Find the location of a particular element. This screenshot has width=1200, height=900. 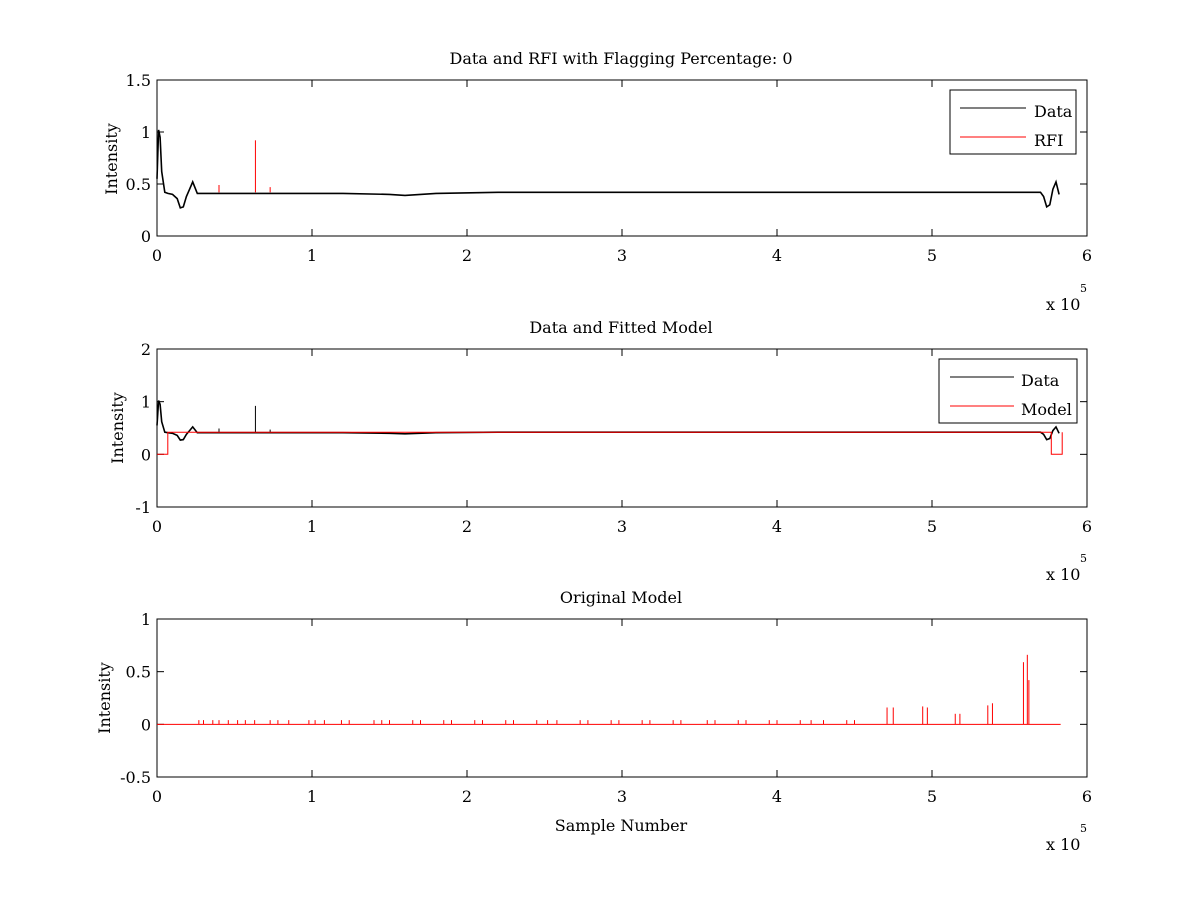

subplot-3-x-tick-label: 0 is located at coordinates (157, 796).